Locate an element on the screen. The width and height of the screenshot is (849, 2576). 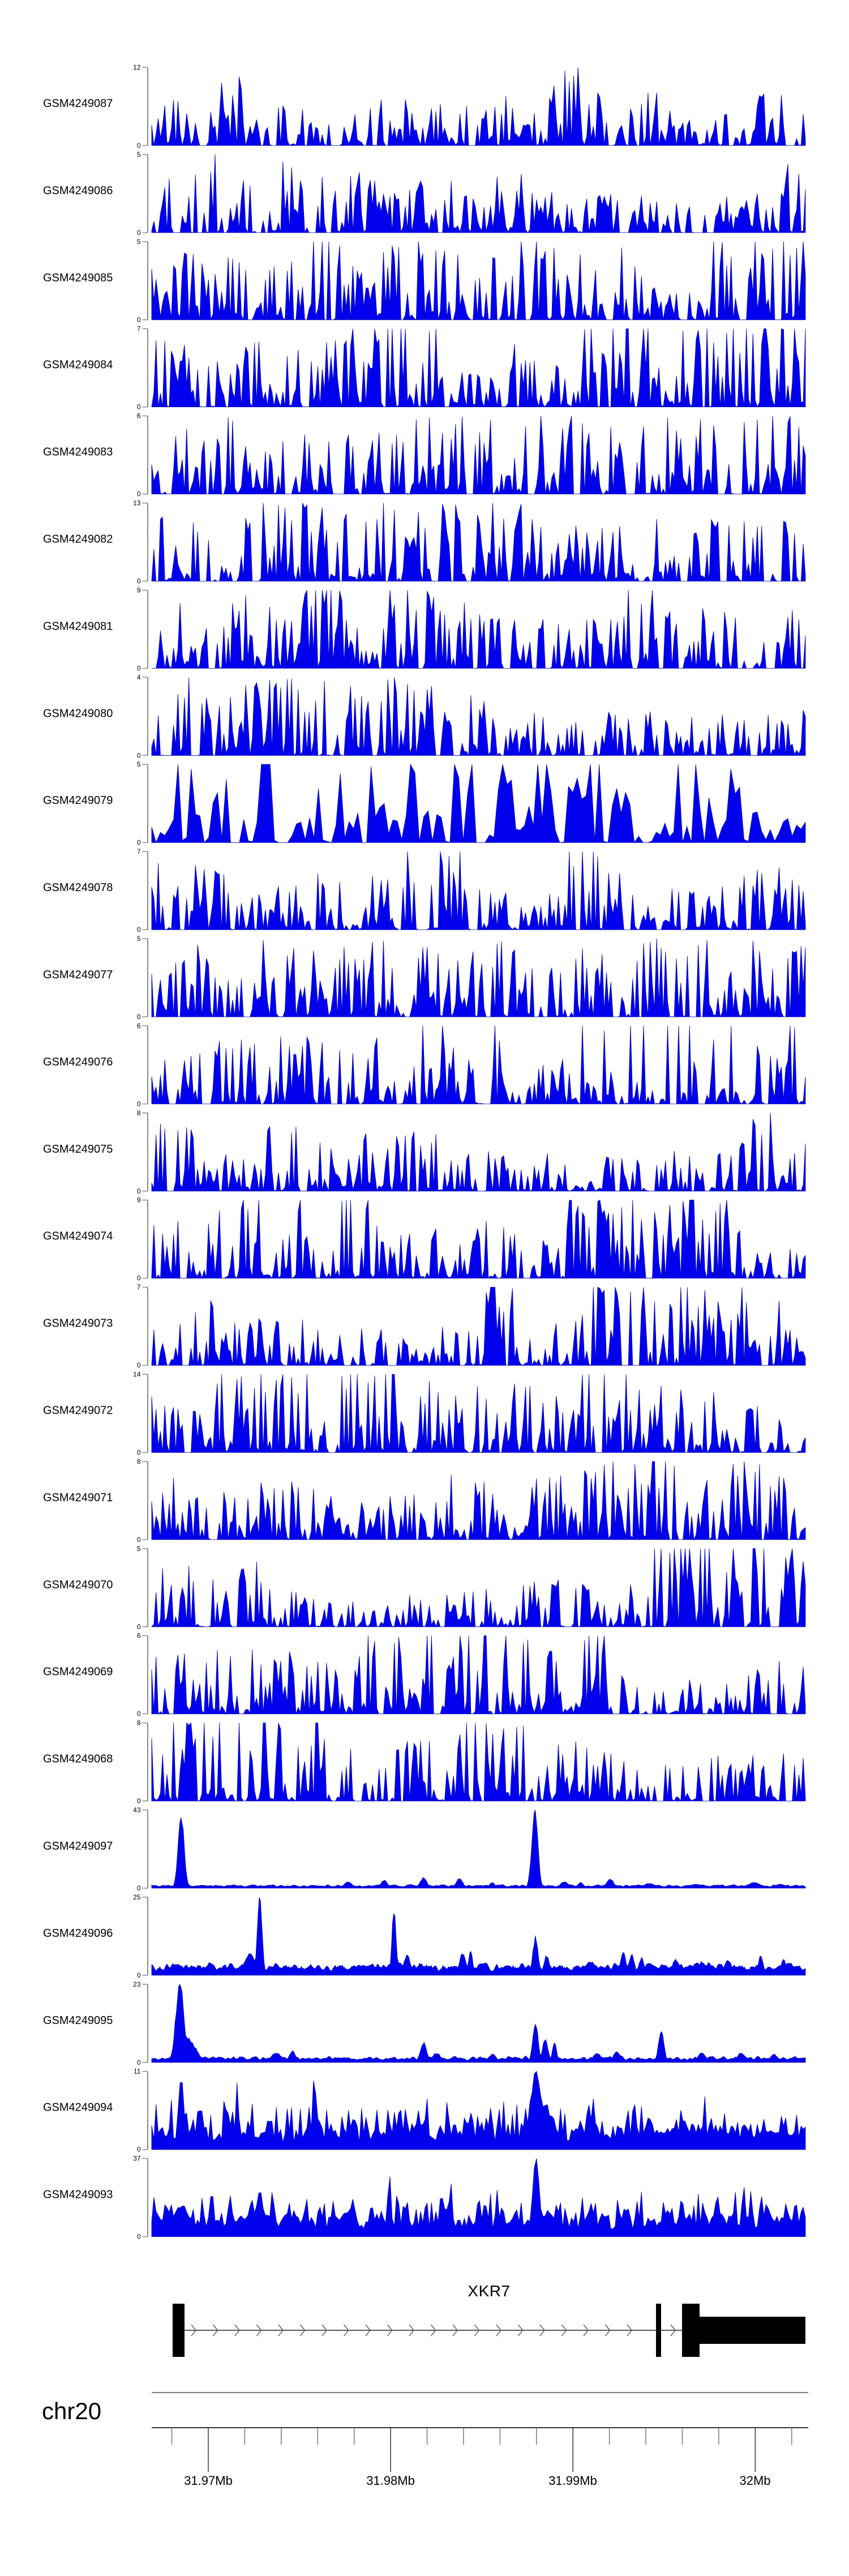
sample-label: GSM4249084 is located at coordinates (78, 365).